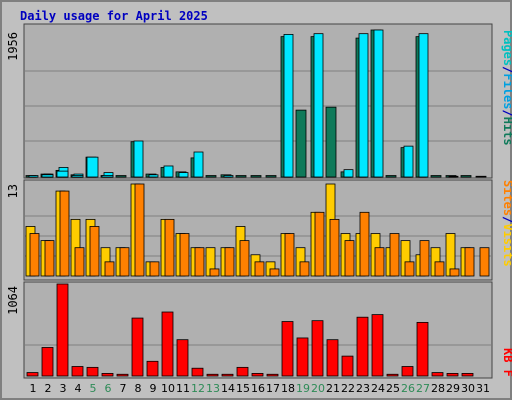  Describe the element at coordinates (453, 388) in the screenshot. I see `x-label-day-29: 29` at that location.